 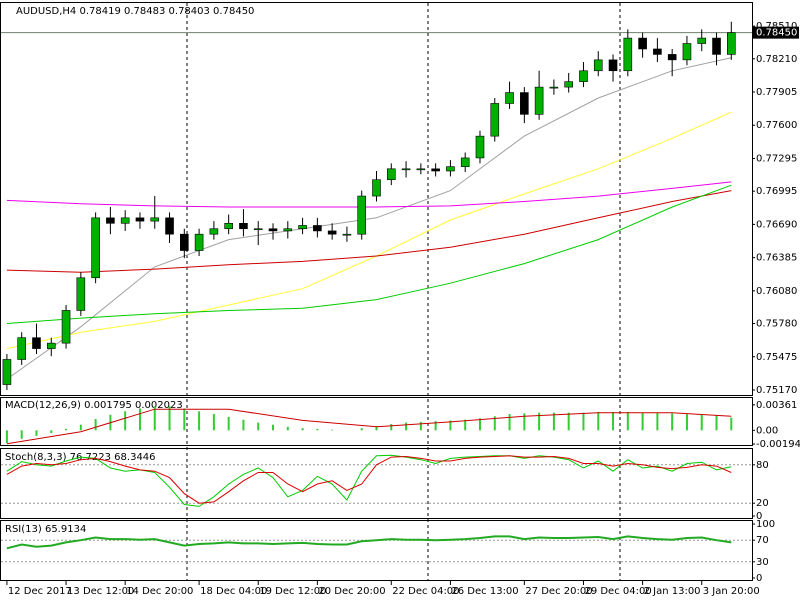 I want to click on y-tick-label: 70, so click(x=762, y=540).